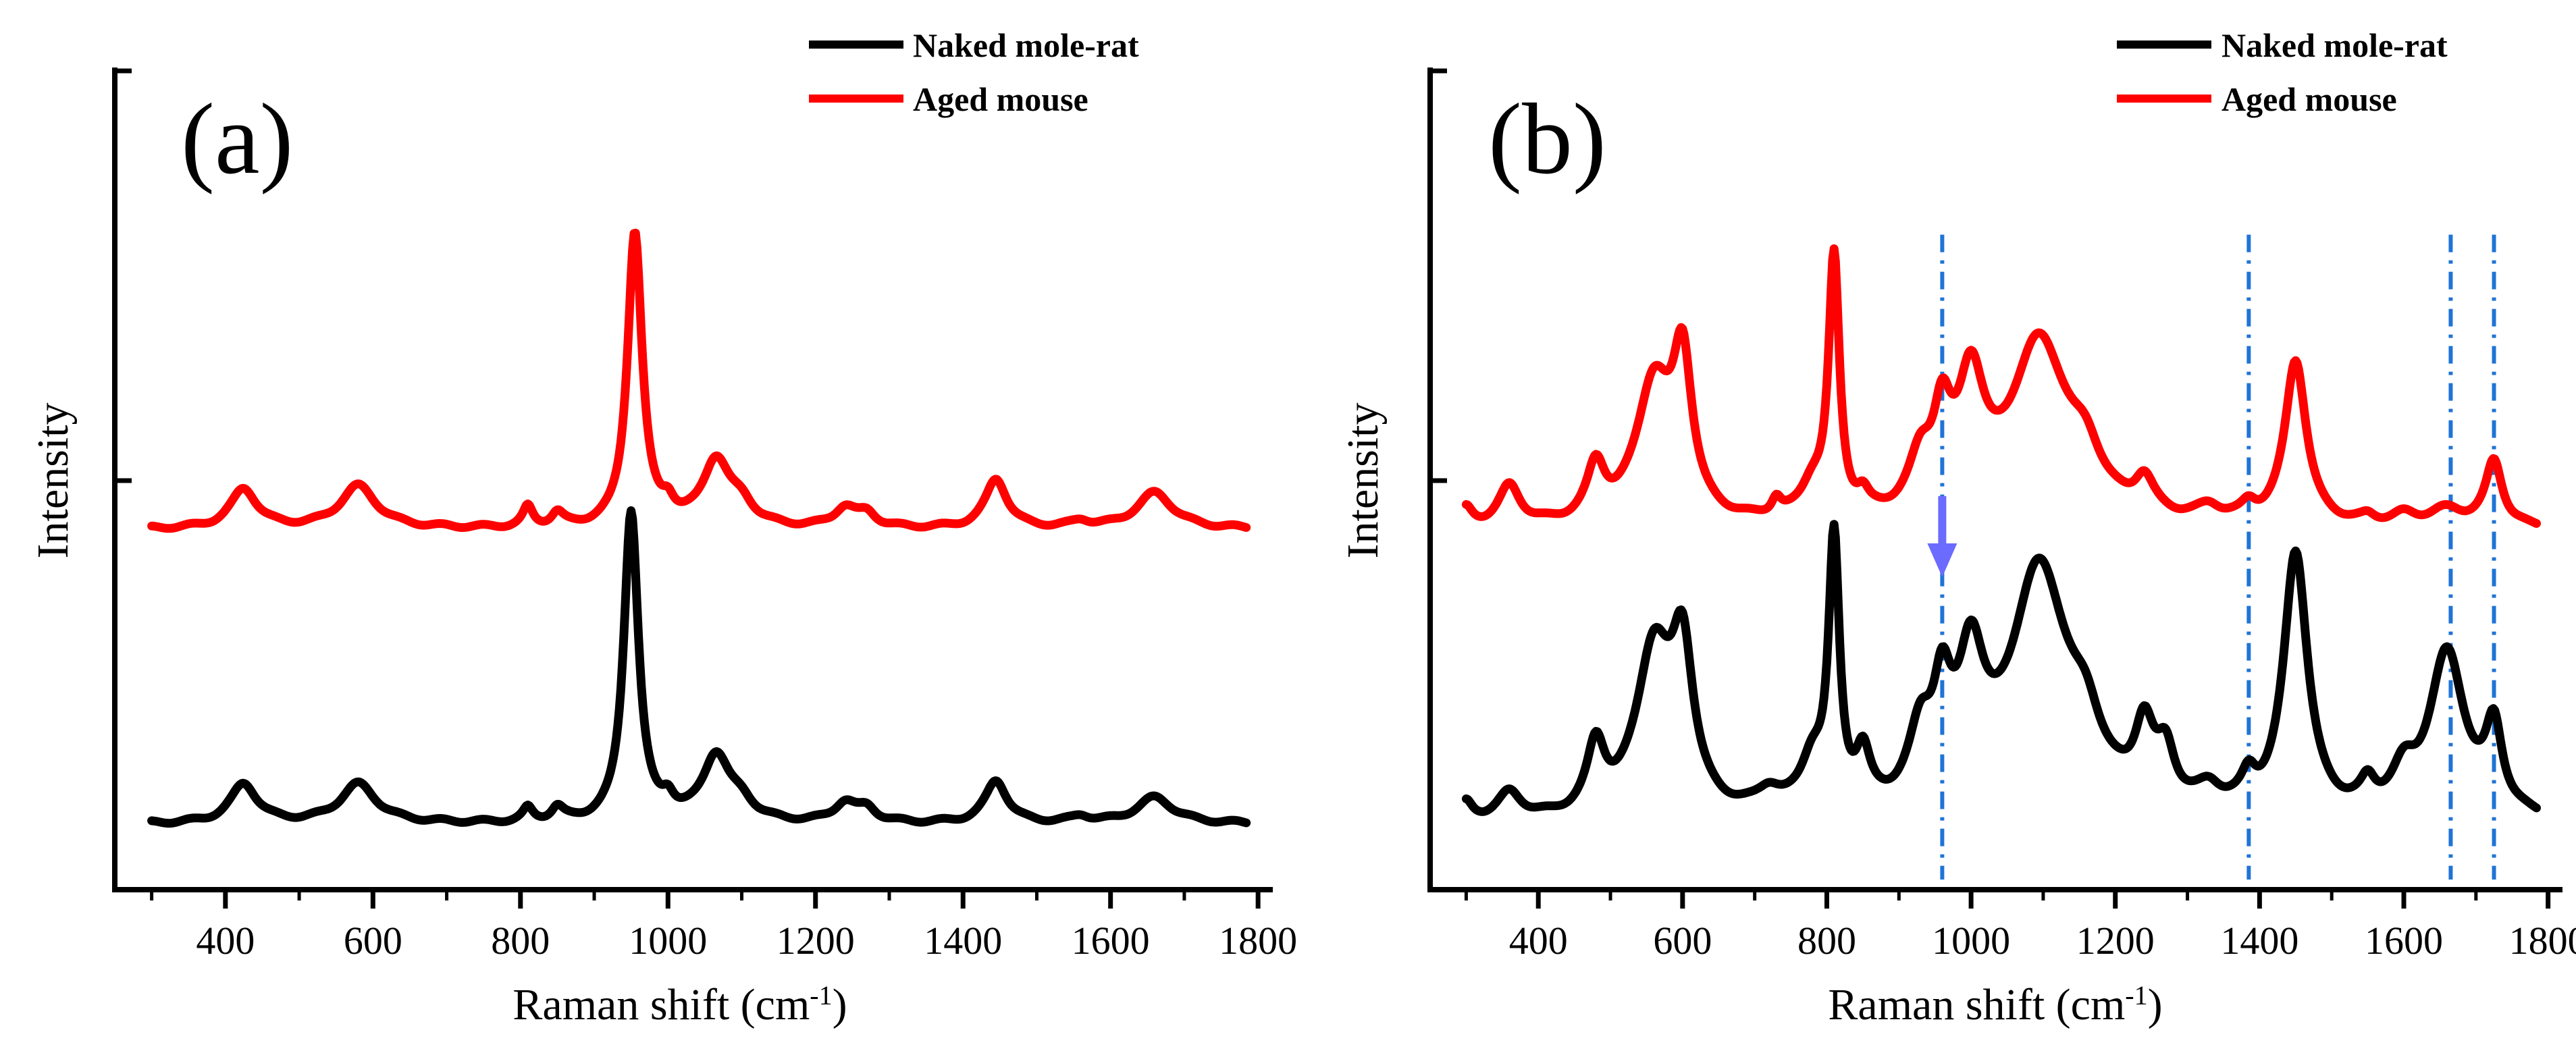 The height and width of the screenshot is (1051, 2576). What do you see at coordinates (1942, 536) in the screenshot?
I see `down-arrow-icon` at bounding box center [1942, 536].